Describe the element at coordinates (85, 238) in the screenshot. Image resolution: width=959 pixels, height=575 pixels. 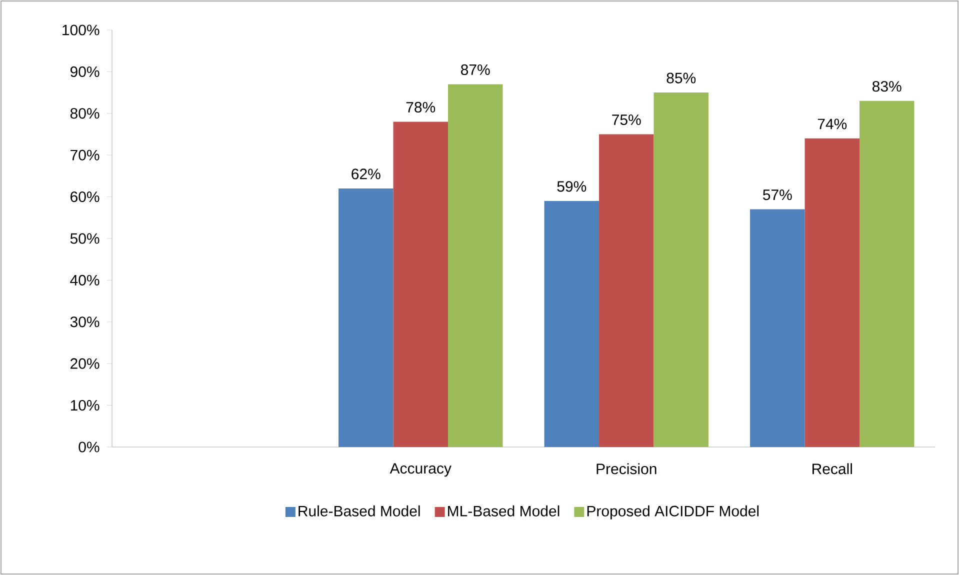
I see `y-tick-label: 50%` at that location.